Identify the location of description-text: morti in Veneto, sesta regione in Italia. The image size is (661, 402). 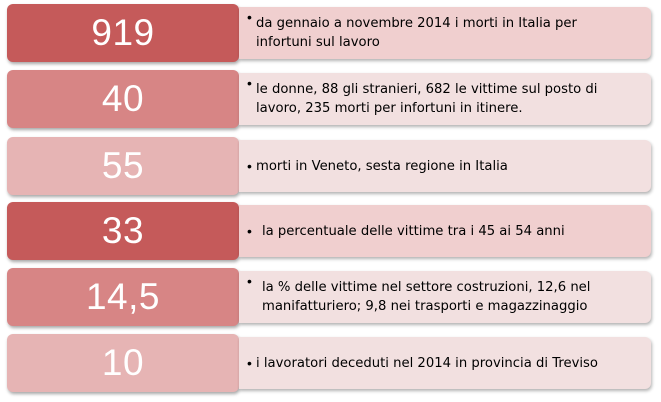
(382, 166).